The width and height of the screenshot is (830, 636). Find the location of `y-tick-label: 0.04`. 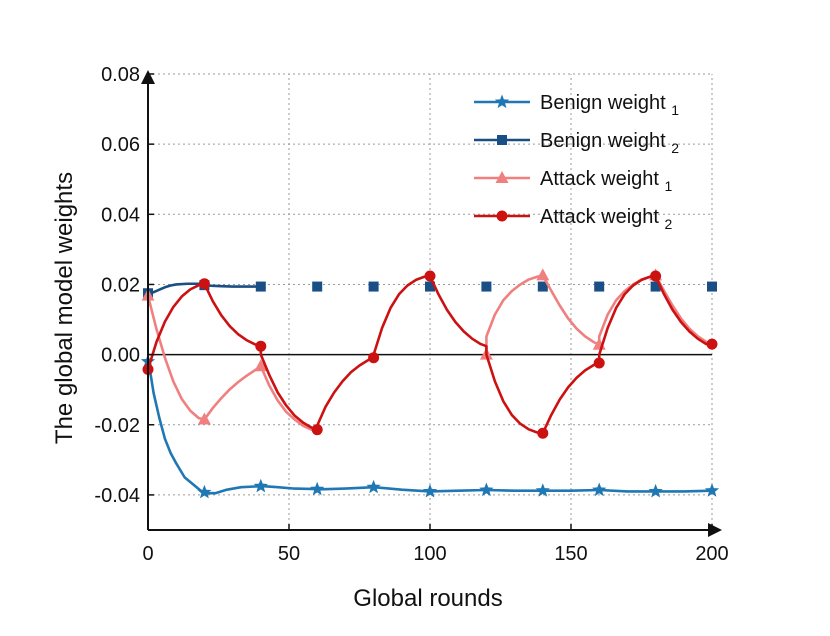

y-tick-label: 0.04 is located at coordinates (120, 215).